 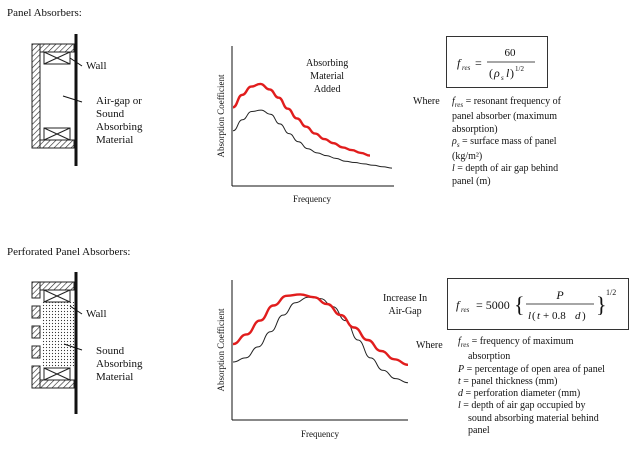 I want to click on panel-curve-label: Absorbing Material Added, so click(x=327, y=76).